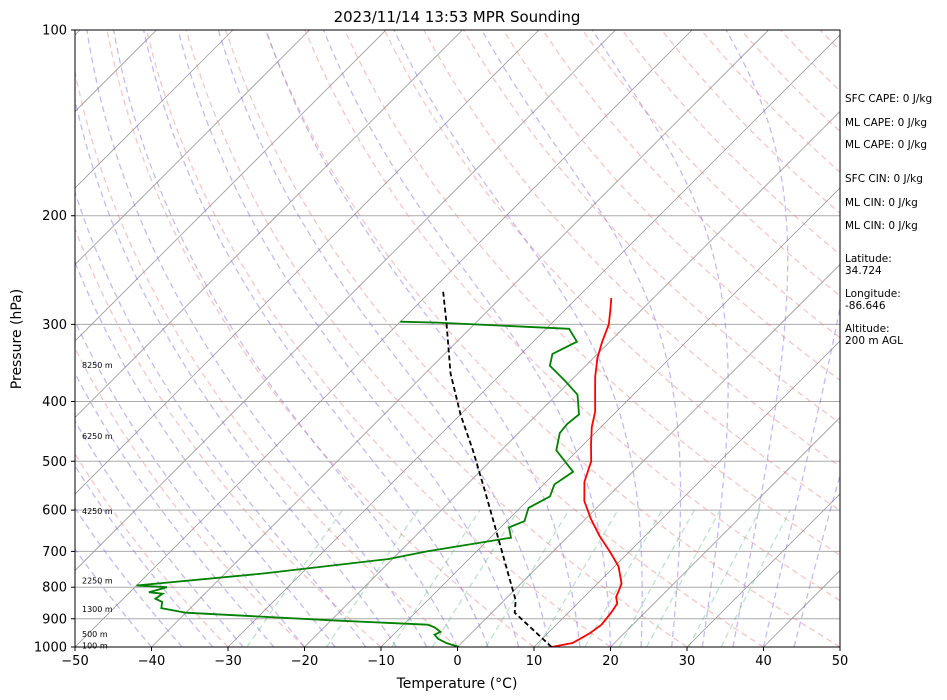  Describe the element at coordinates (17, 339) in the screenshot. I see `y-axis-label: Pressure (hPa)` at that location.